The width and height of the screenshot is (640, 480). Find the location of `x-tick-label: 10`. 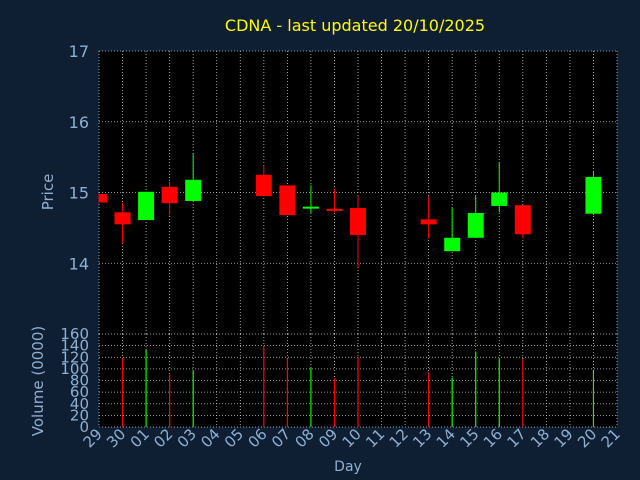

x-tick-label: 10 is located at coordinates (352, 438).